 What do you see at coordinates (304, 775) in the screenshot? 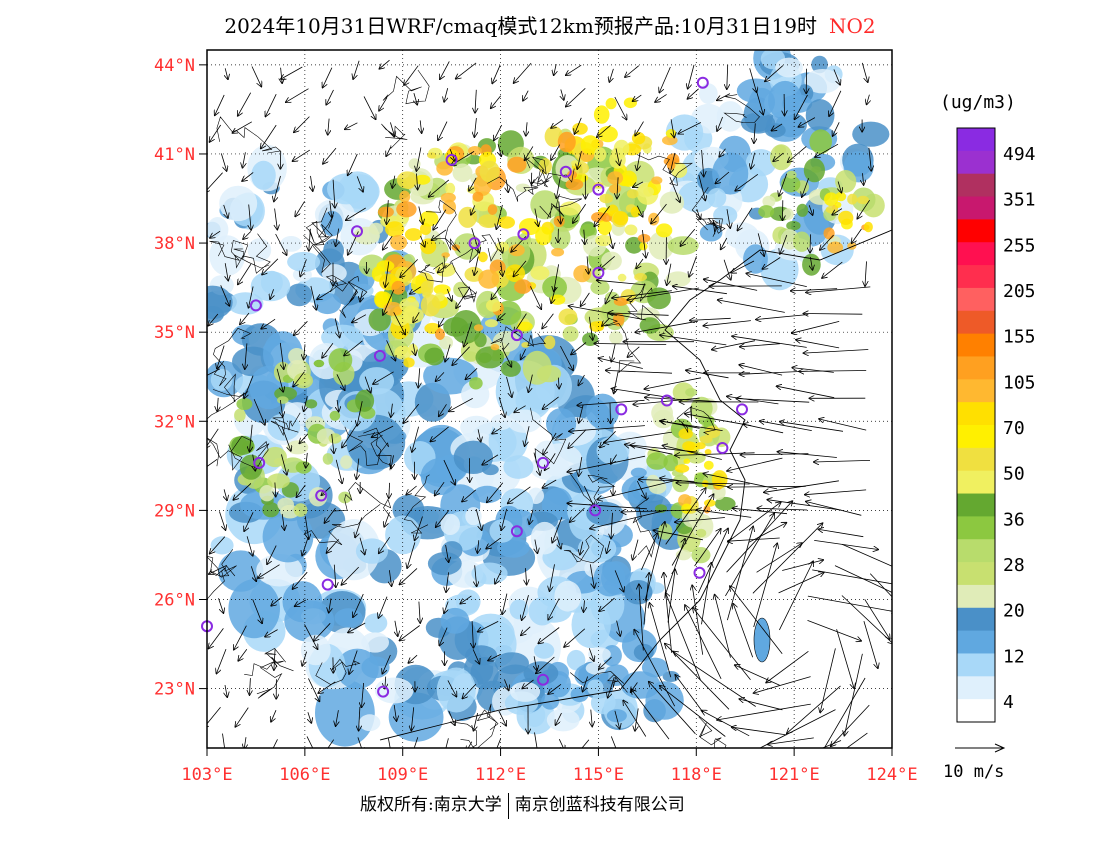
I see `lon-tick-label: 106°E` at bounding box center [304, 775].